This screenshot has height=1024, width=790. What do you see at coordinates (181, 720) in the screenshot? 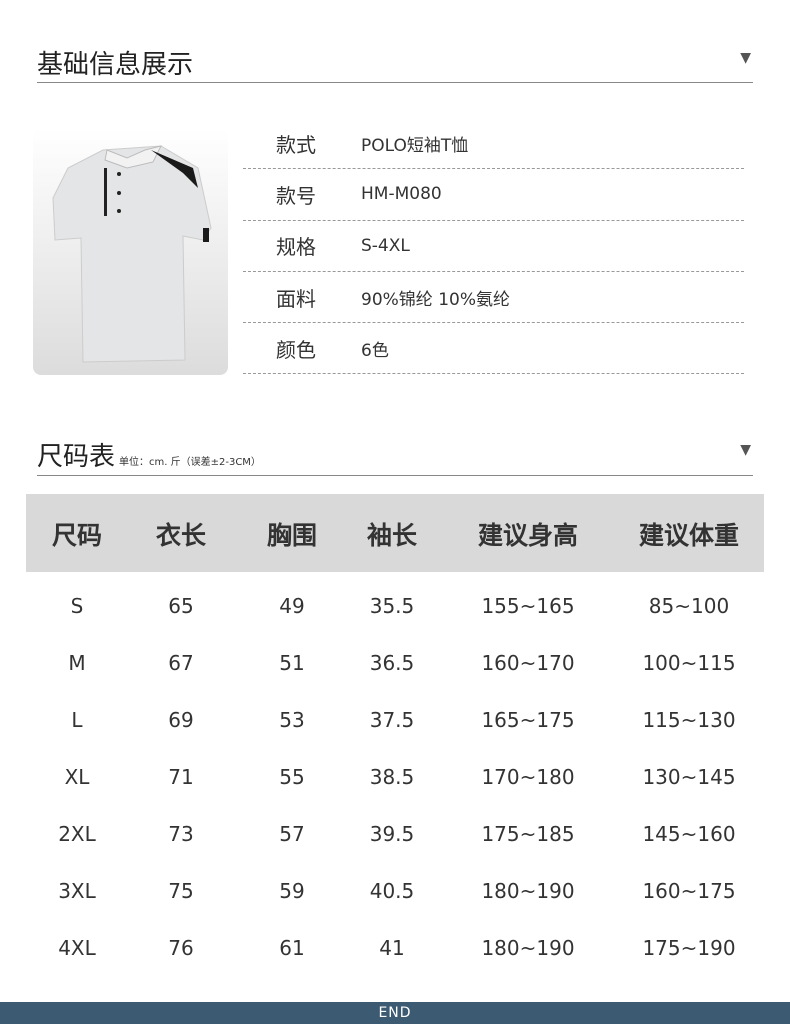
I see `table-cell: 69` at bounding box center [181, 720].